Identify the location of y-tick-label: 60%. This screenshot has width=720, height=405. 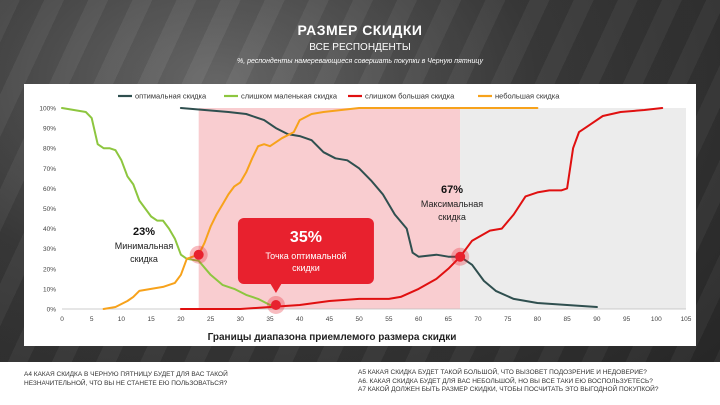
(49, 189).